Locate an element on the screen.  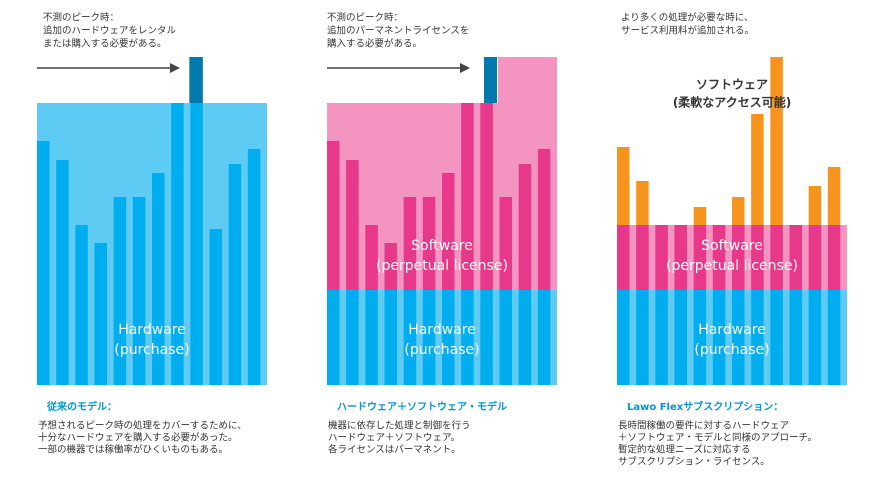
note: 追加のハードウェアをレンタル is located at coordinates (110, 31).